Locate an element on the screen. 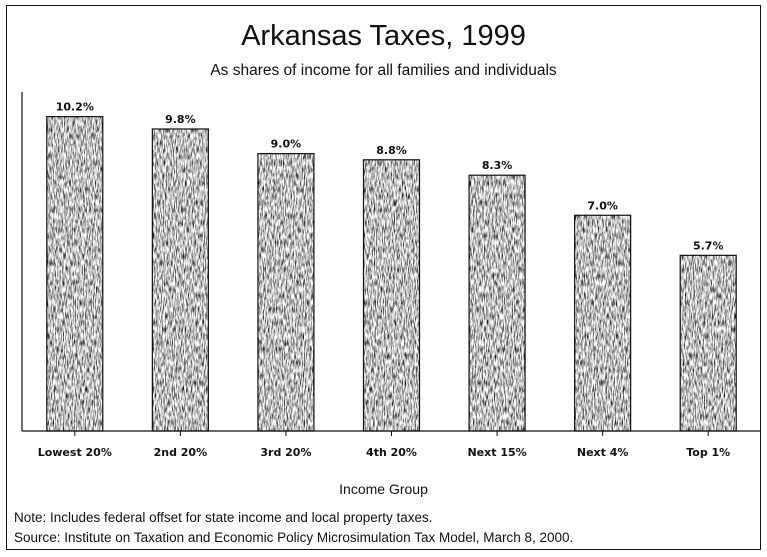 This screenshot has height=557, width=767. x-tick-label: Next 4% is located at coordinates (603, 452).